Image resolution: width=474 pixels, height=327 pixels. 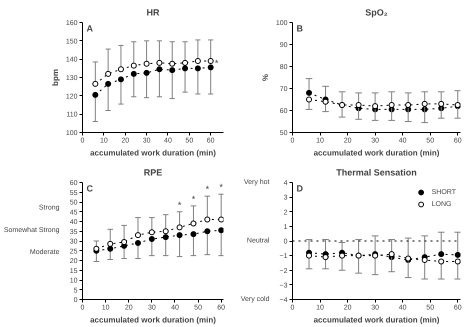 What do you see at coordinates (300, 189) in the screenshot?
I see `annotation: D` at bounding box center [300, 189].